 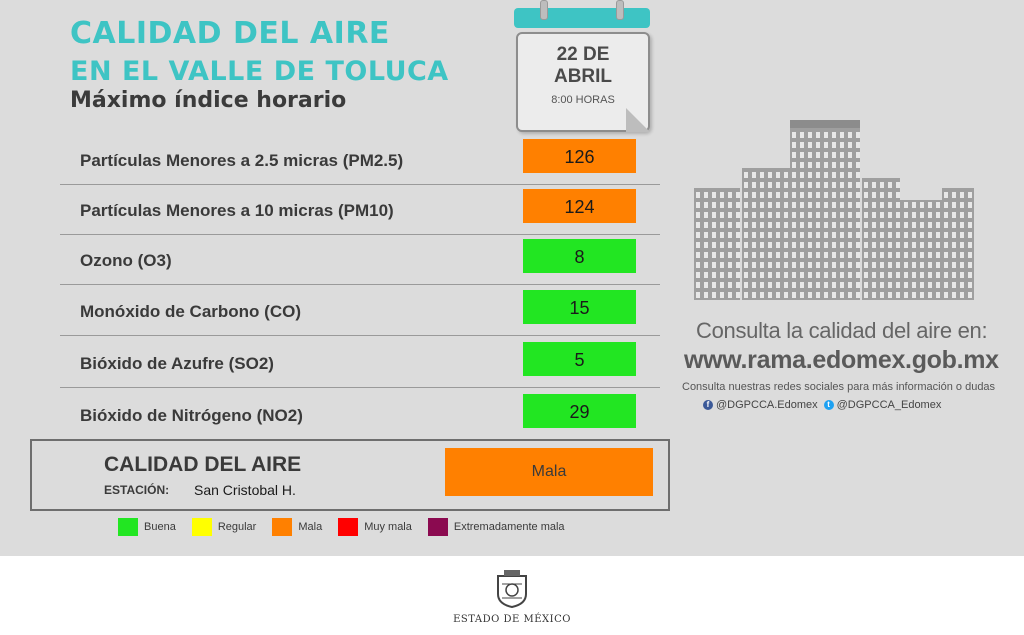 What do you see at coordinates (330, 264) in the screenshot?
I see `pollutant-row-o3: Ozono (O3) 8` at bounding box center [330, 264].